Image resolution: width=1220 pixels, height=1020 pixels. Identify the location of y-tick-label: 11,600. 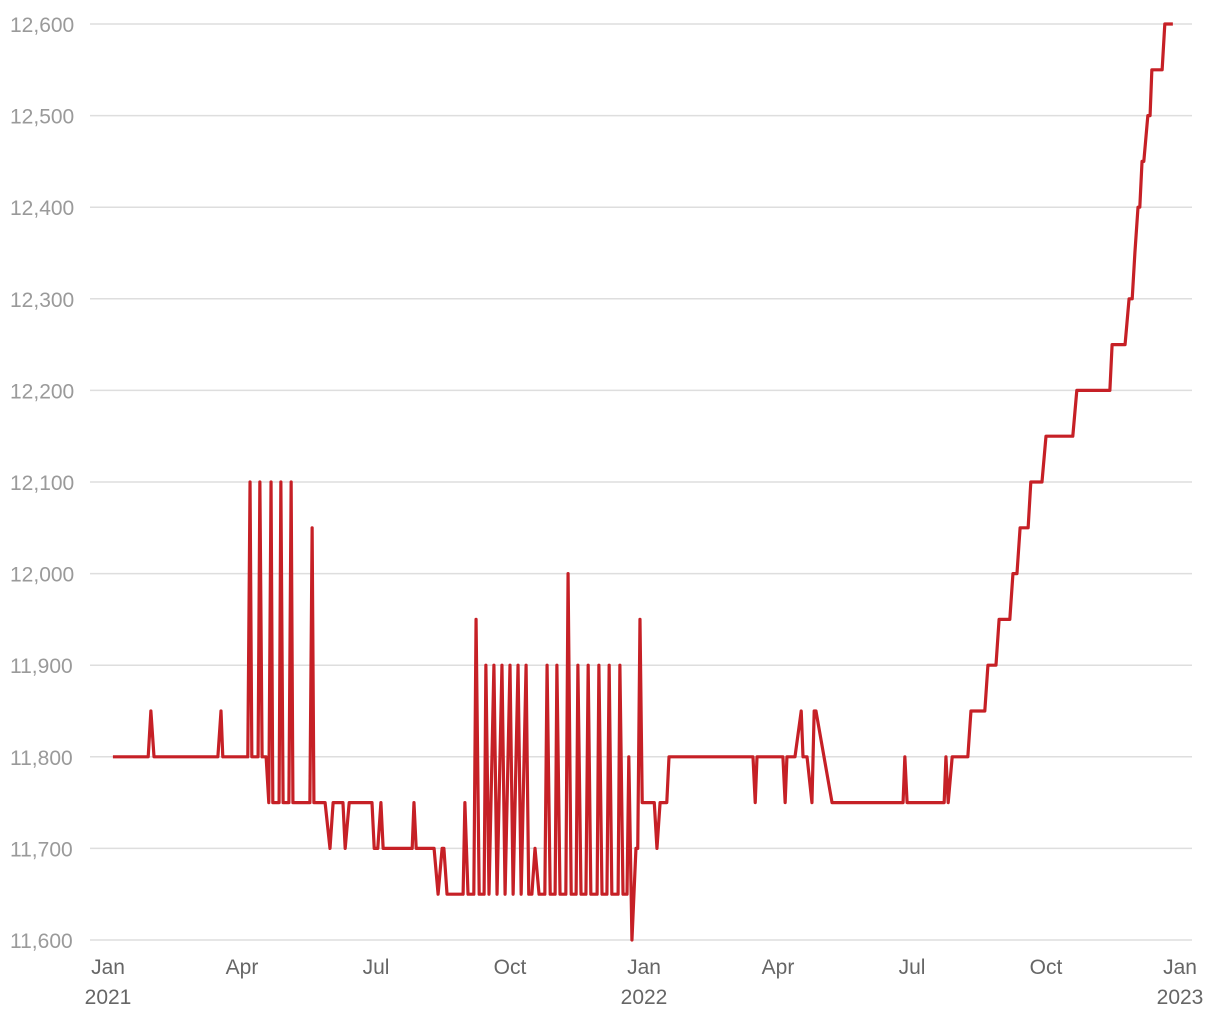
(41, 941).